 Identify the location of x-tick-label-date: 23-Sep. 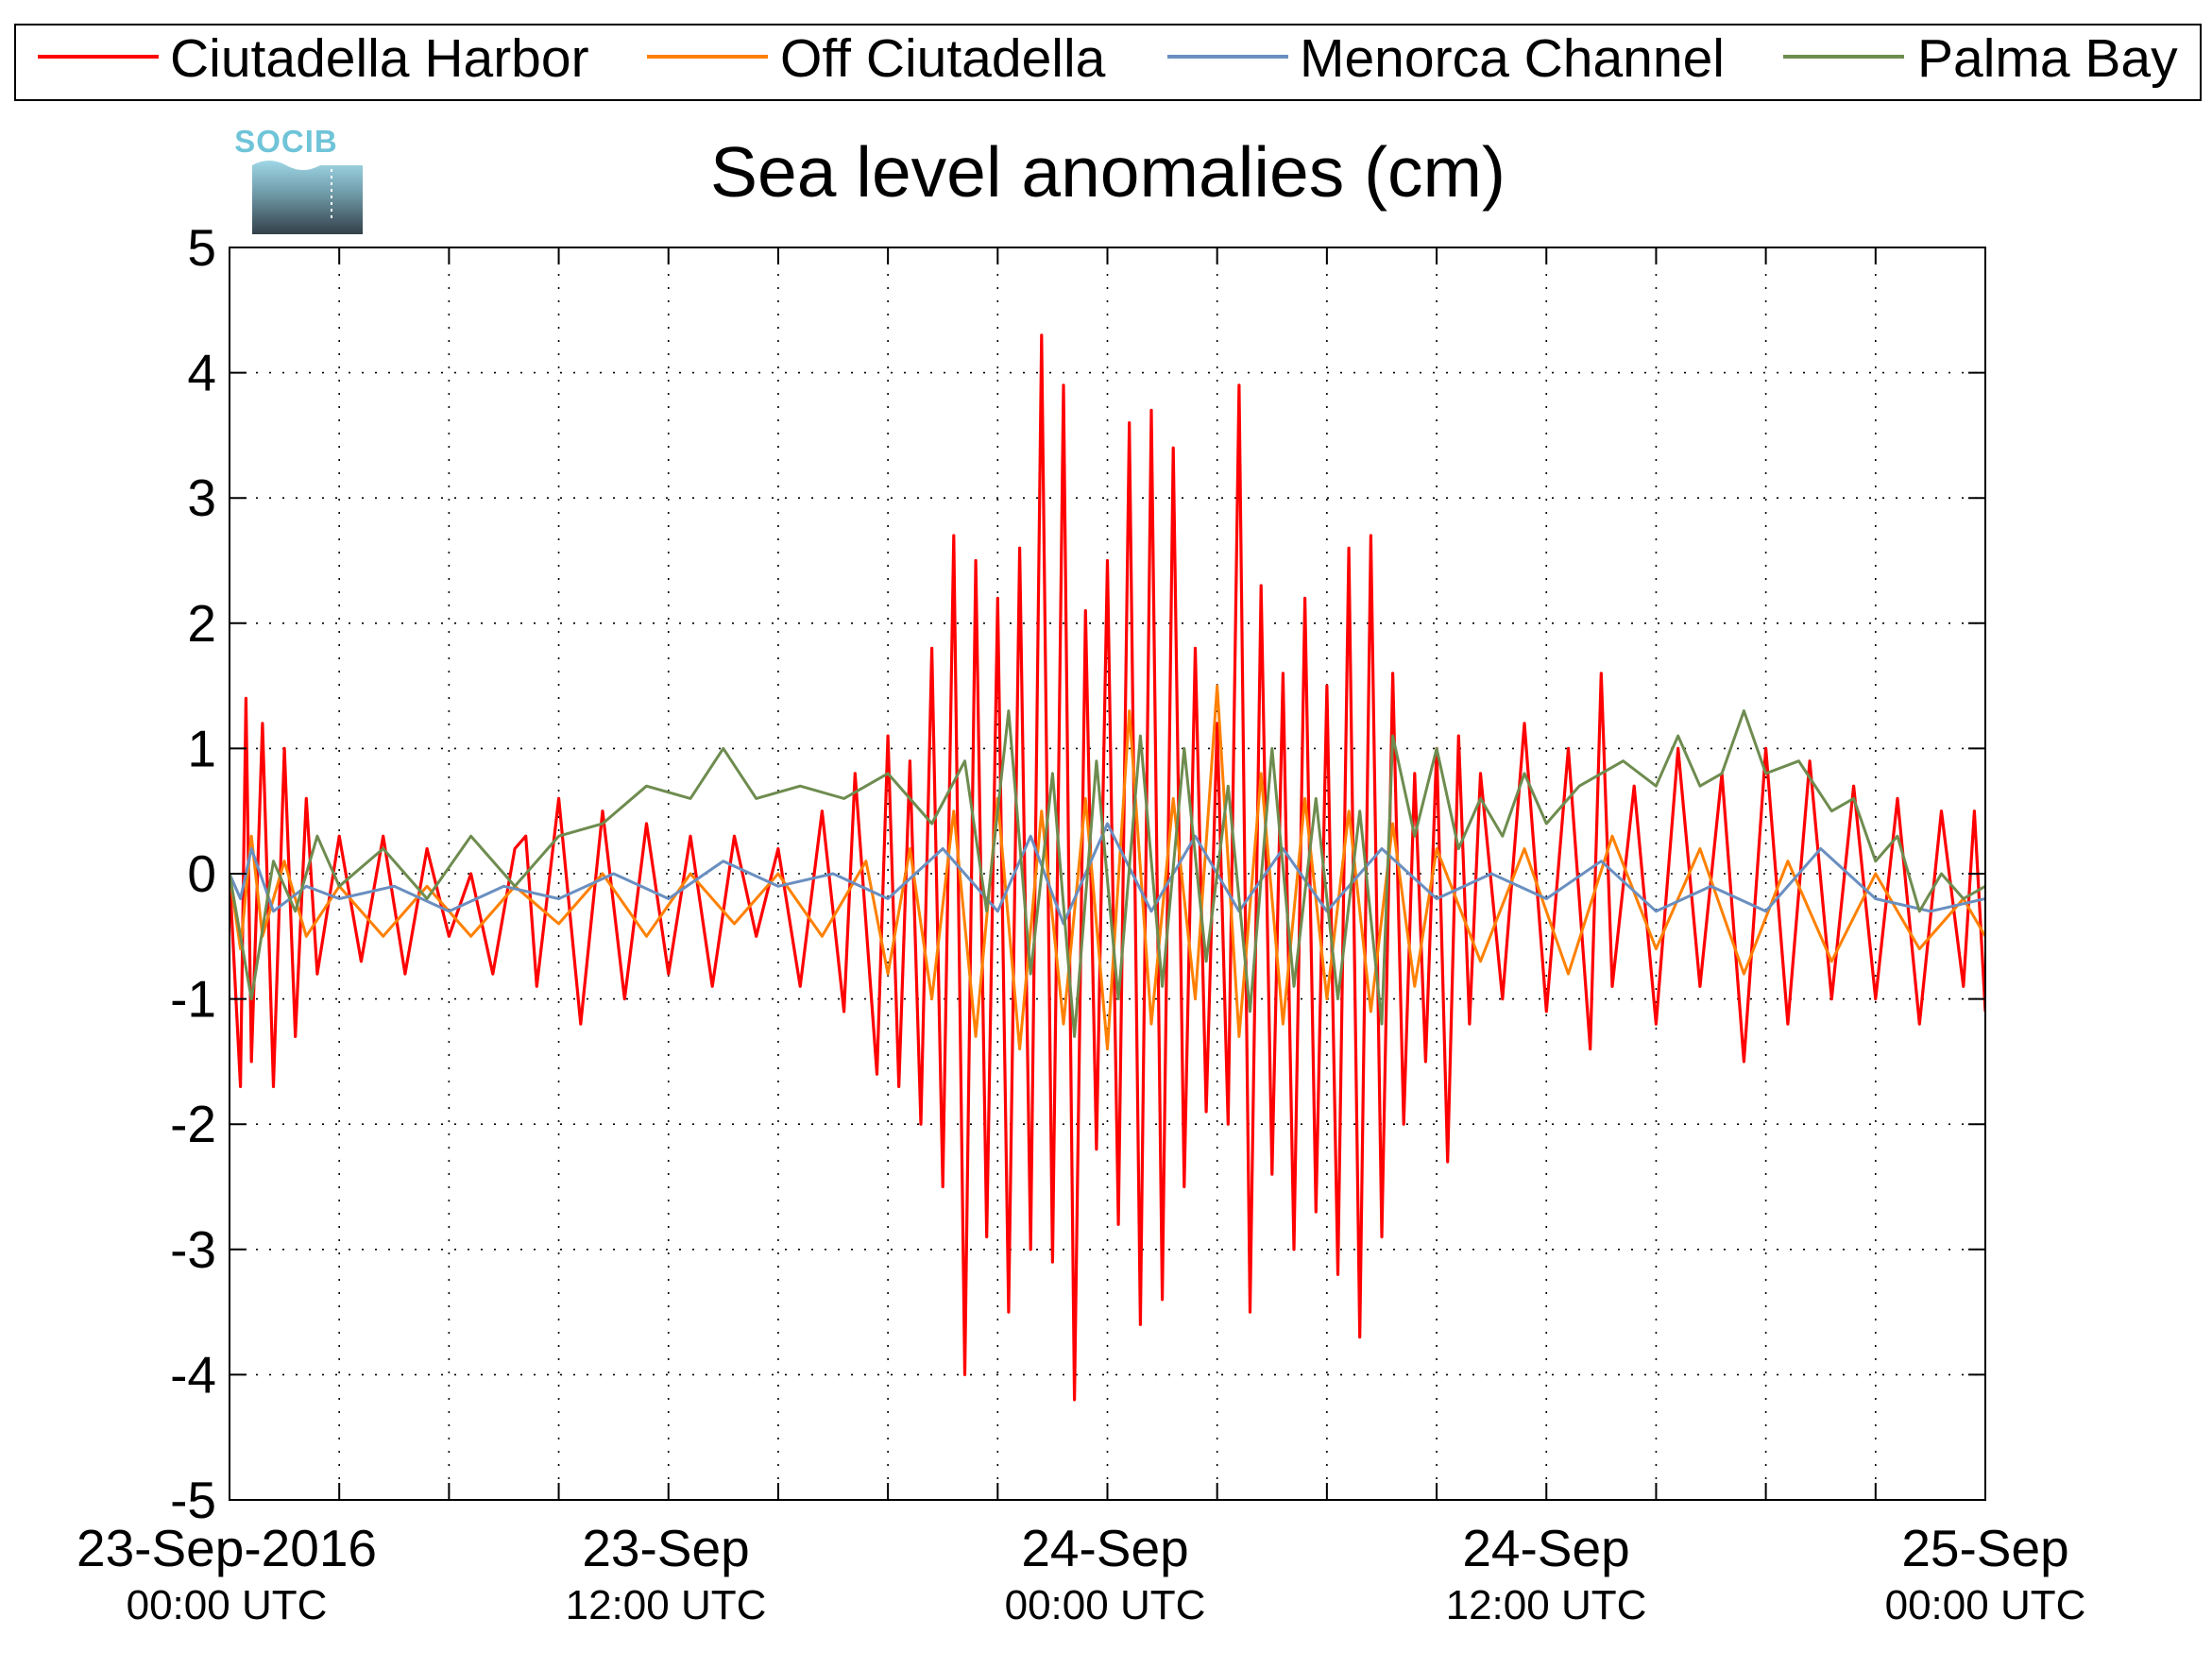
(665, 1548).